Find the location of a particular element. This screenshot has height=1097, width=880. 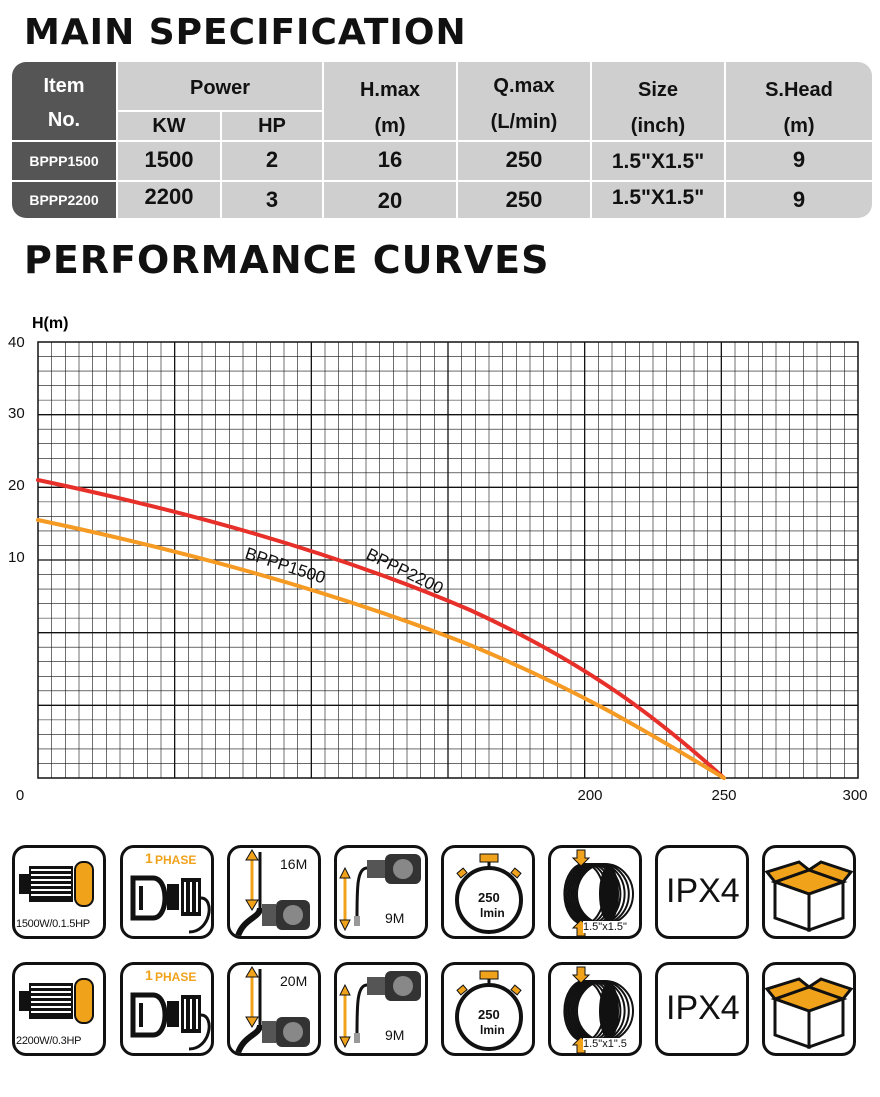

power-header: Power is located at coordinates (220, 87).